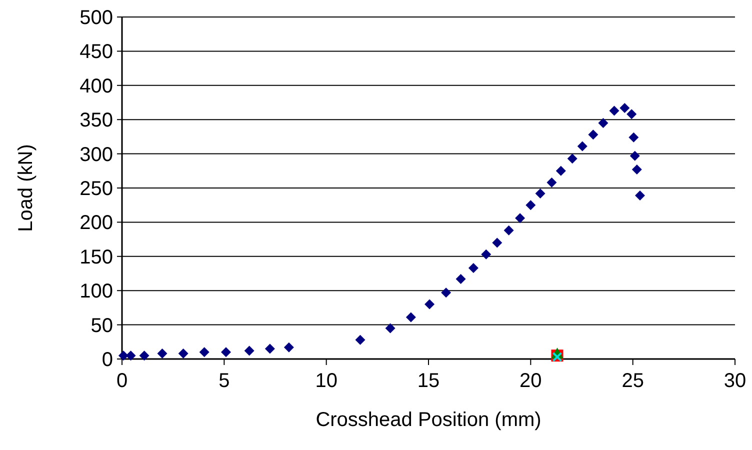 The height and width of the screenshot is (450, 752). Describe the element at coordinates (96, 18) in the screenshot. I see `y-tick-label: 500` at that location.